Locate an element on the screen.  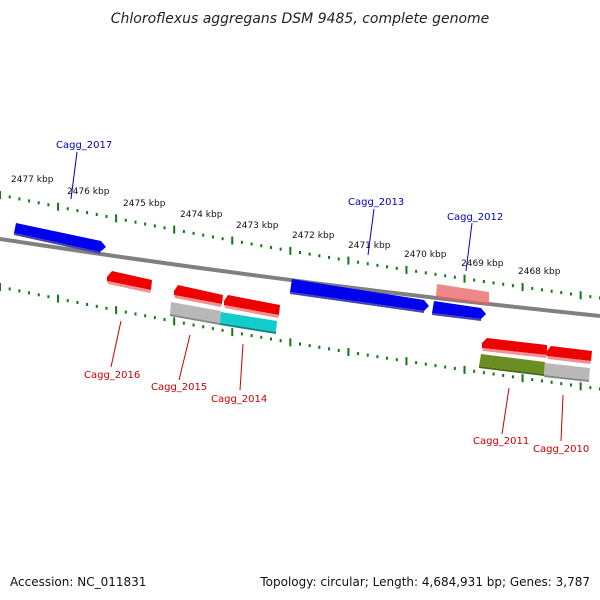
gene-label-cagg-2016: Cagg_2016 is located at coordinates (112, 375).